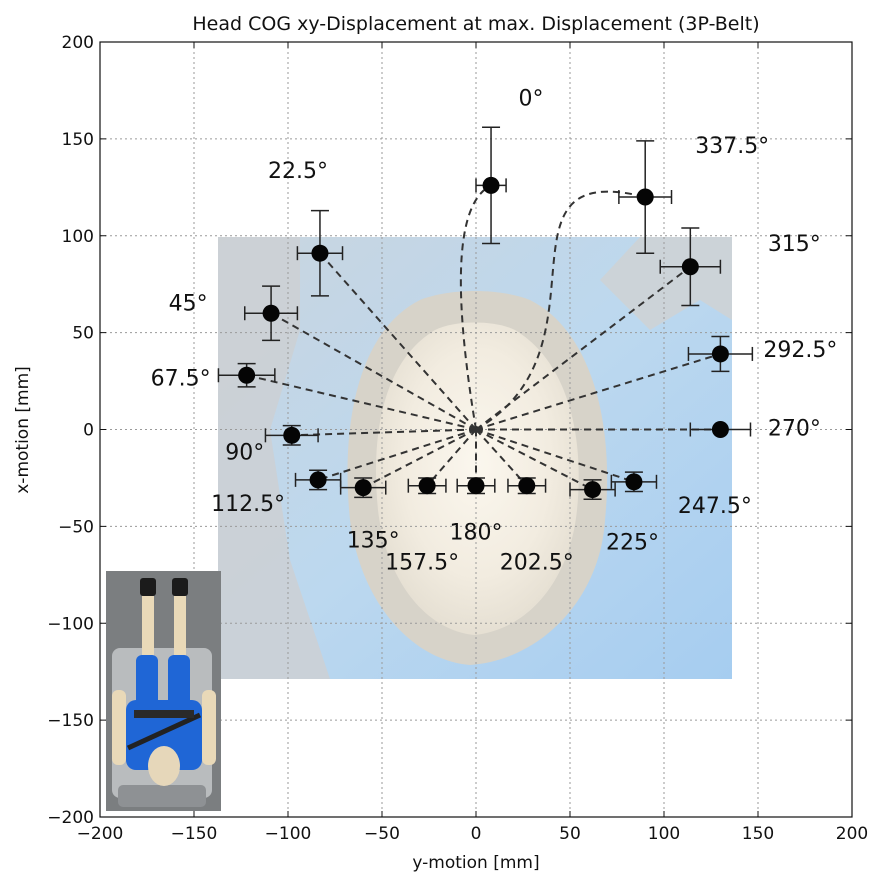 The width and height of the screenshot is (884, 888). I want to click on y-tick-label: 200, so click(78, 43).